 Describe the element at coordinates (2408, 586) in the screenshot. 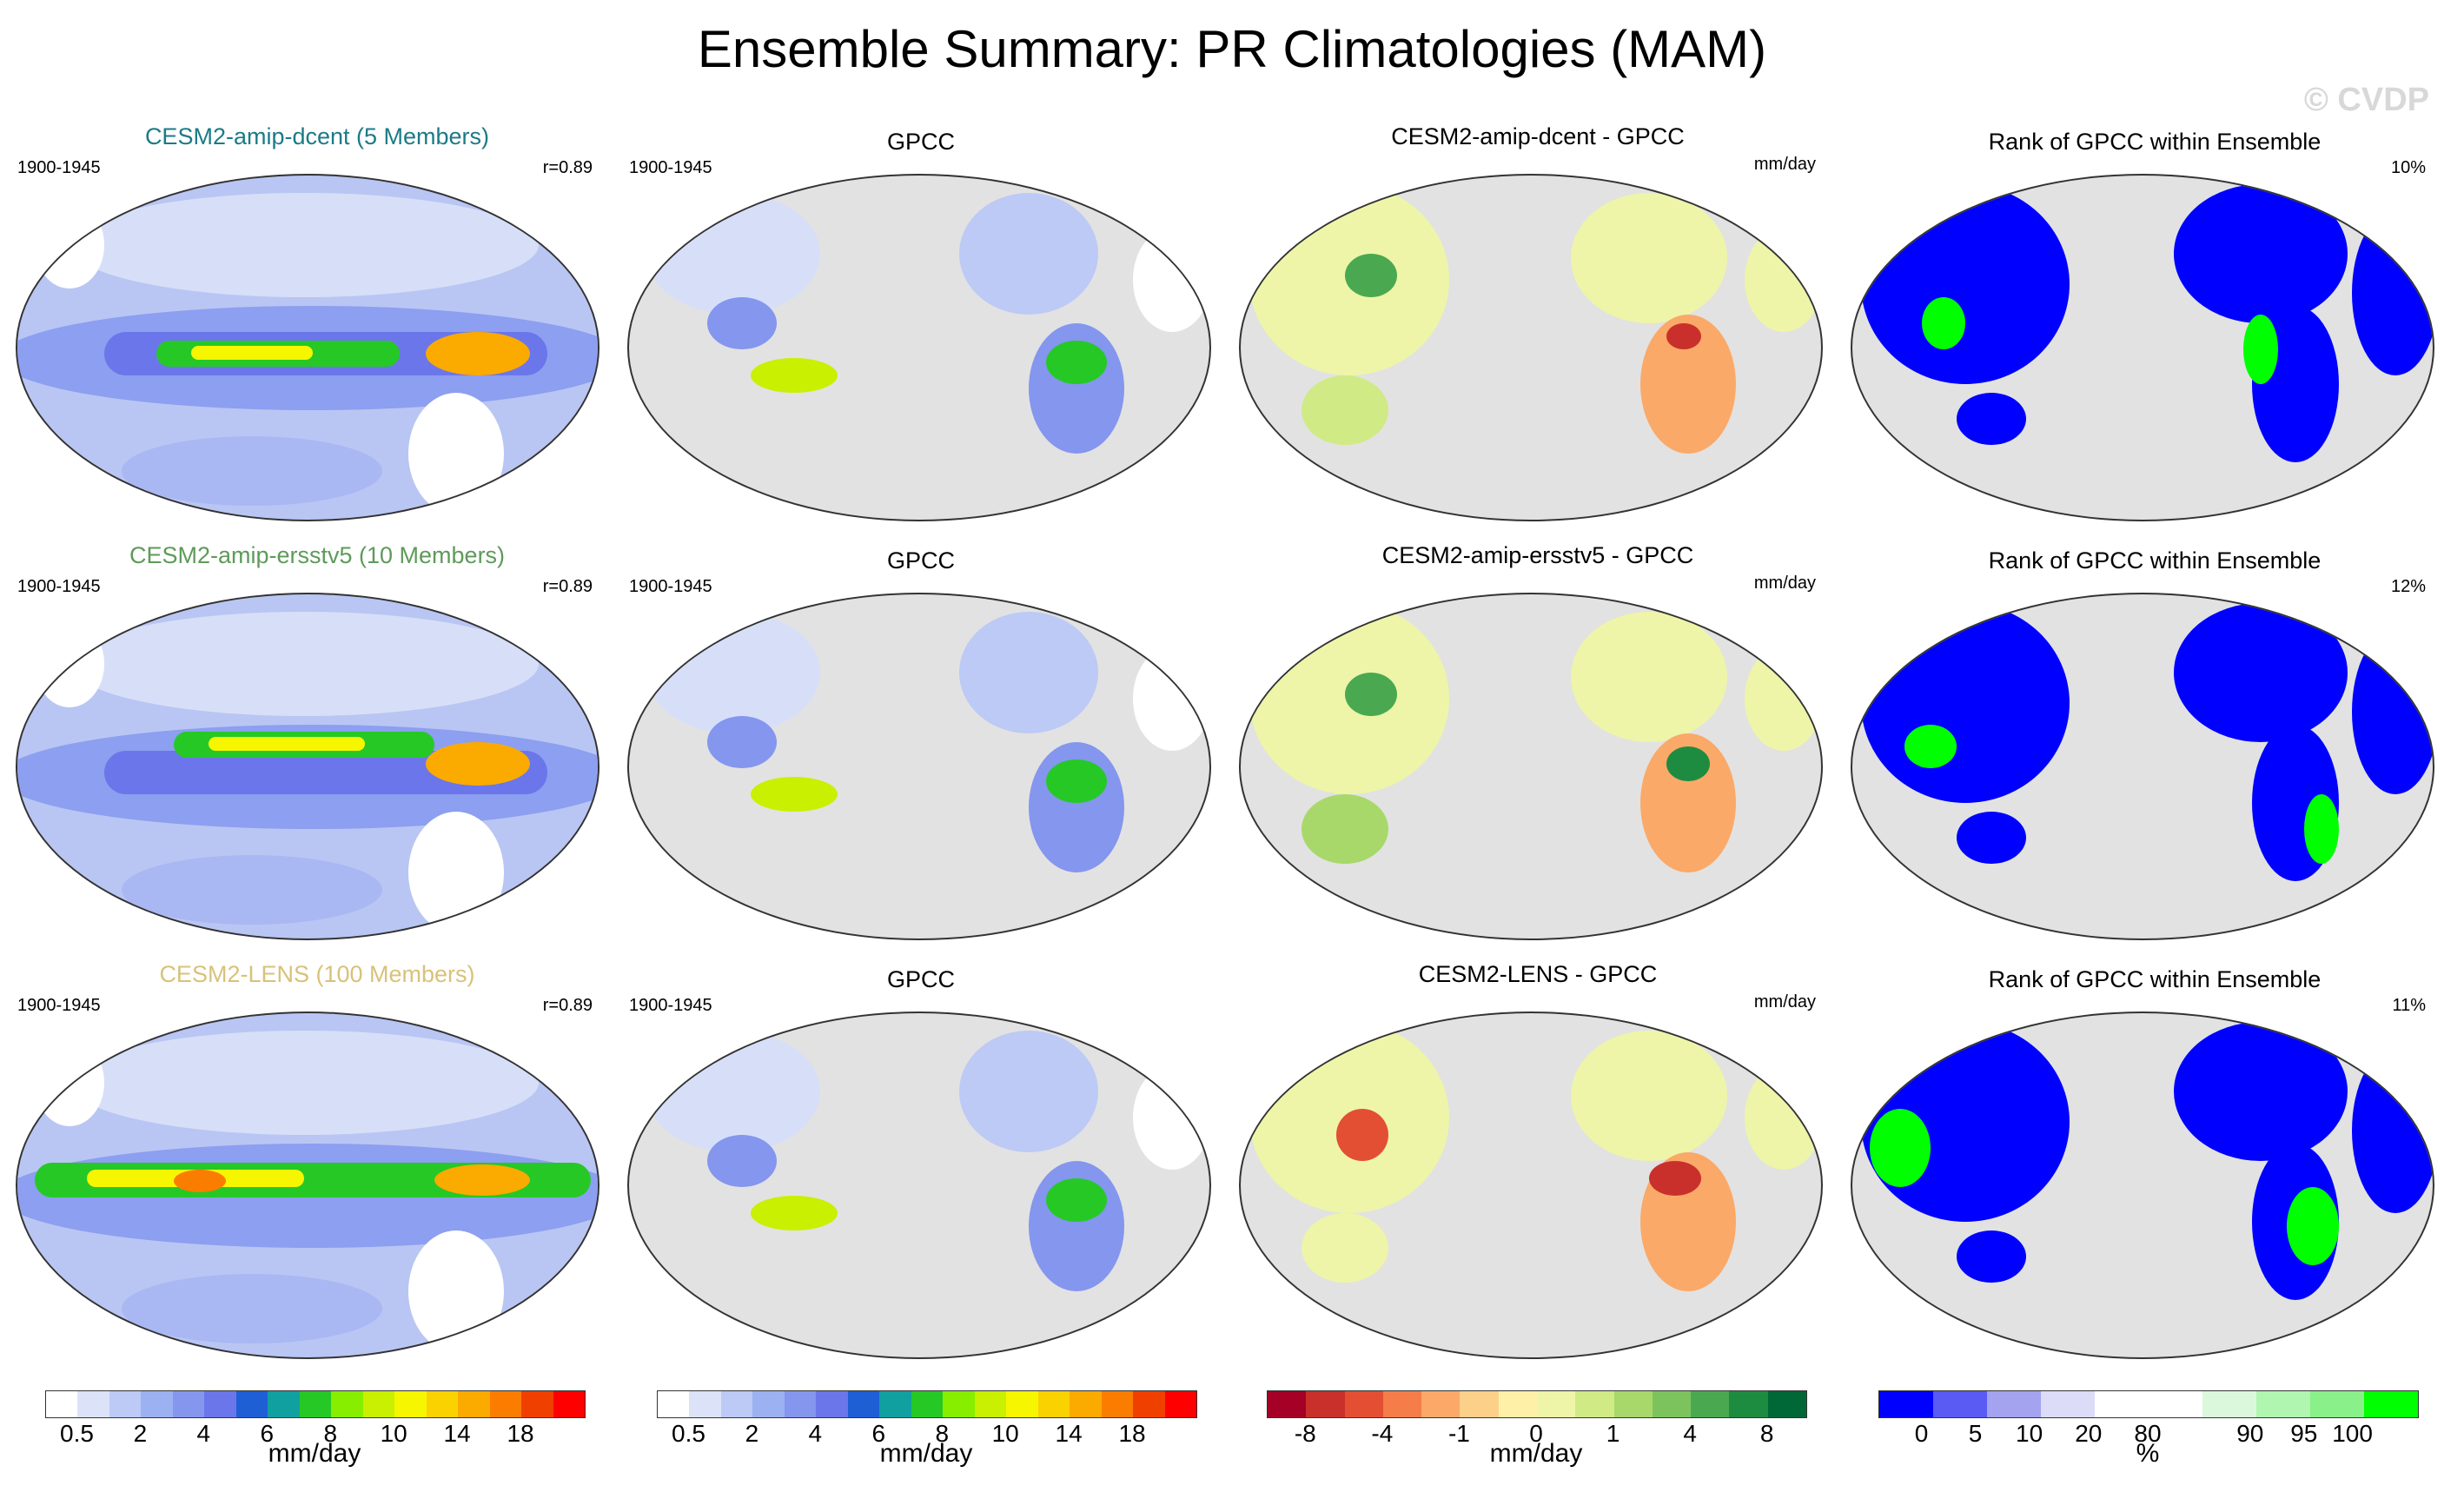

I see `rank-percent-label: 12%` at that location.